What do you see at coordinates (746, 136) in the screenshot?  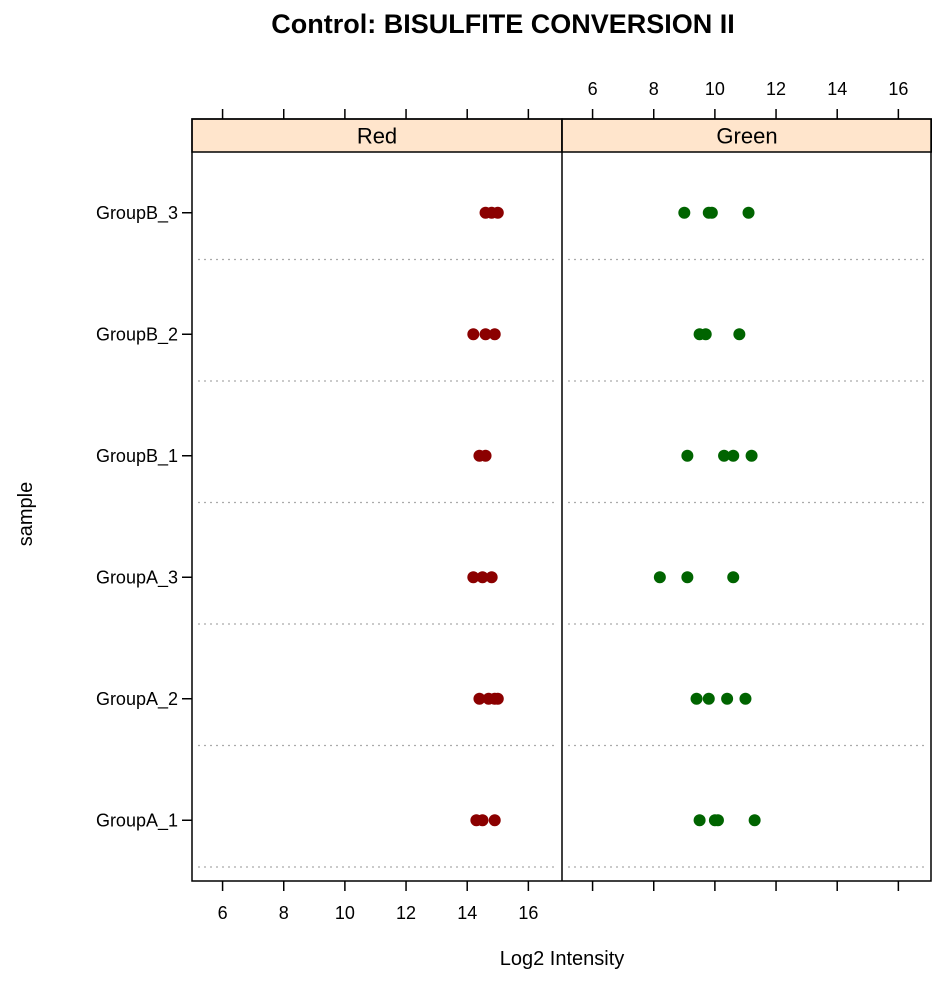 I see `strip-label-green: Green` at bounding box center [746, 136].